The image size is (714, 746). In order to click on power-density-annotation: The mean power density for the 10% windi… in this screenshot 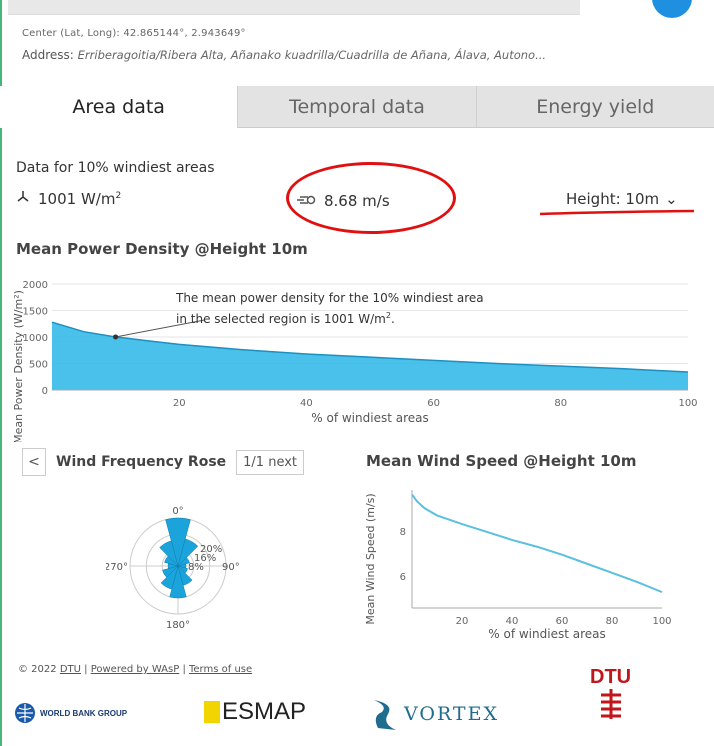, I will do `click(330, 308)`.